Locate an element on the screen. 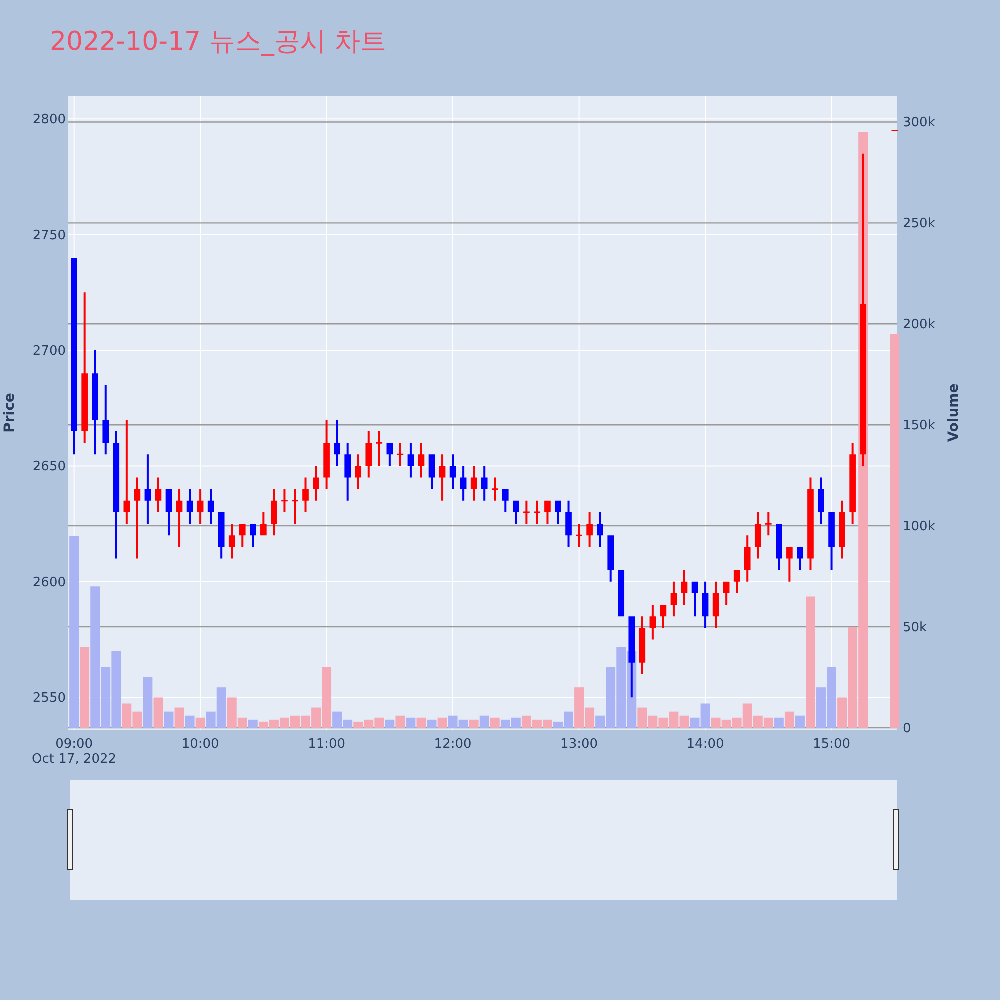 The image size is (1000, 1000). x-tick-label: 12:00 is located at coordinates (453, 744).